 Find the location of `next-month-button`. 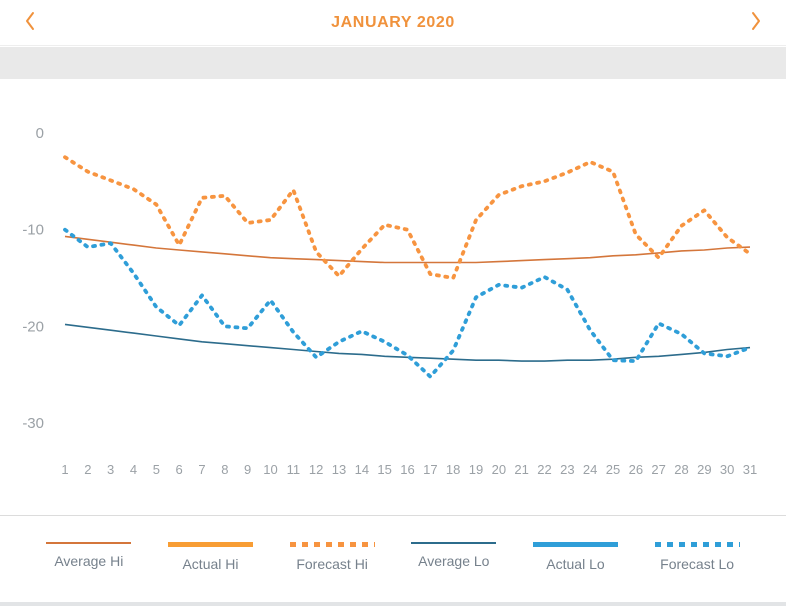

next-month-button is located at coordinates (756, 23).